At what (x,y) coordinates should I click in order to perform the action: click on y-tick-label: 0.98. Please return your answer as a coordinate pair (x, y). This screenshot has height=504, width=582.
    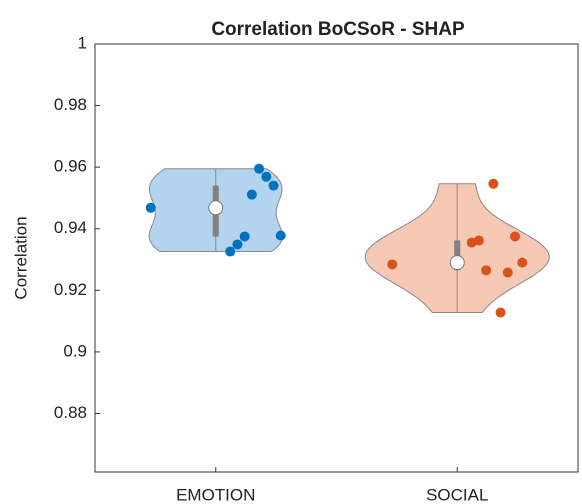
    Looking at the image, I should click on (70, 104).